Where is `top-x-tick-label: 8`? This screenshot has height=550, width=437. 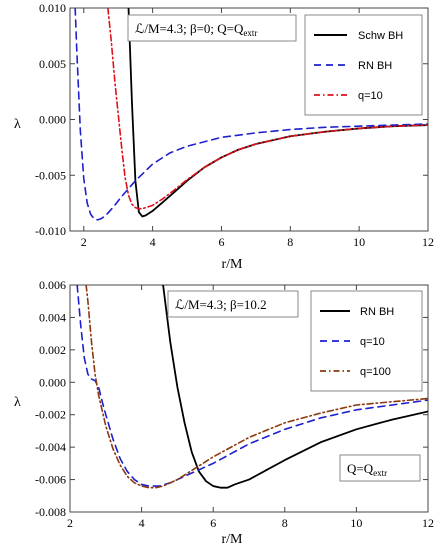
top-x-tick-label: 8 is located at coordinates (290, 242).